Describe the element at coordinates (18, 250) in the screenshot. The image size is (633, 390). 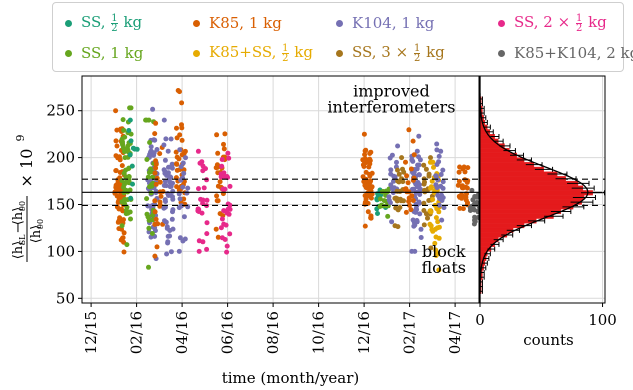
I see `ylabel-num-a: ⟨h⟩` at that location.